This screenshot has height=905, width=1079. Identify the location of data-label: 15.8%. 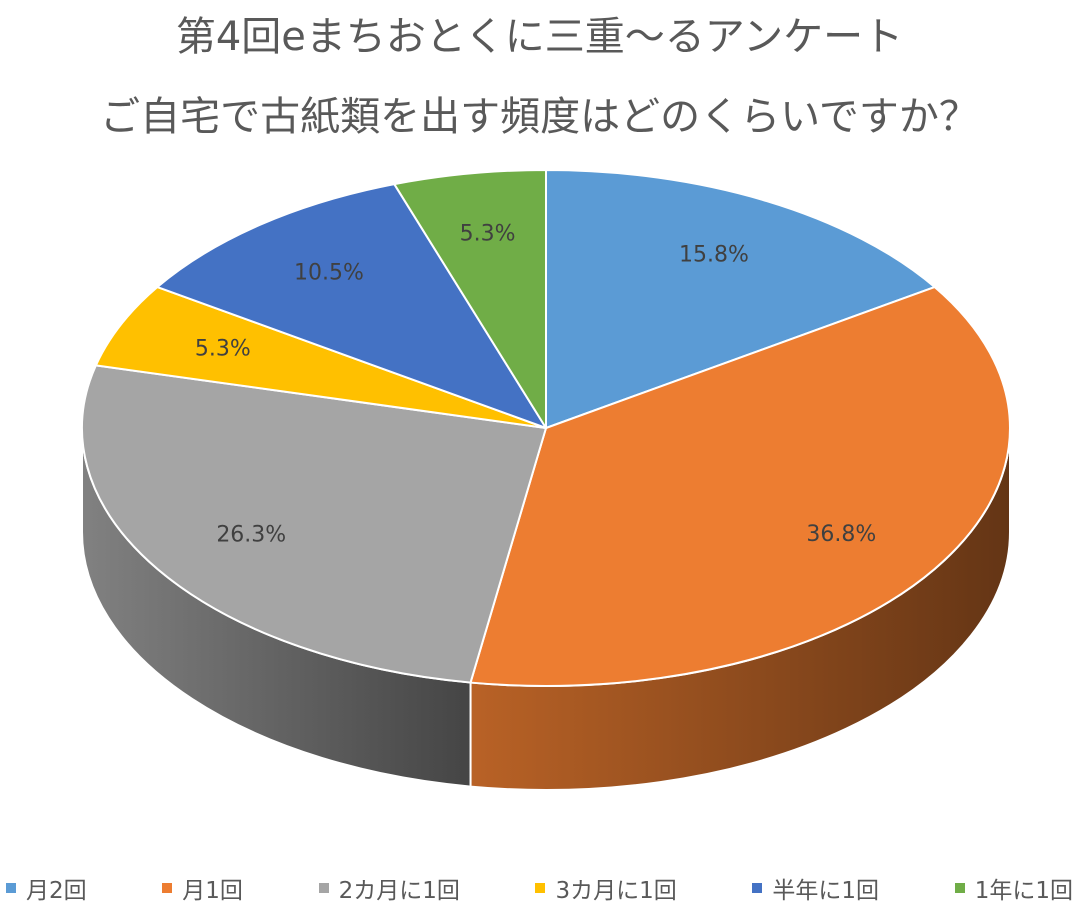
(714, 255).